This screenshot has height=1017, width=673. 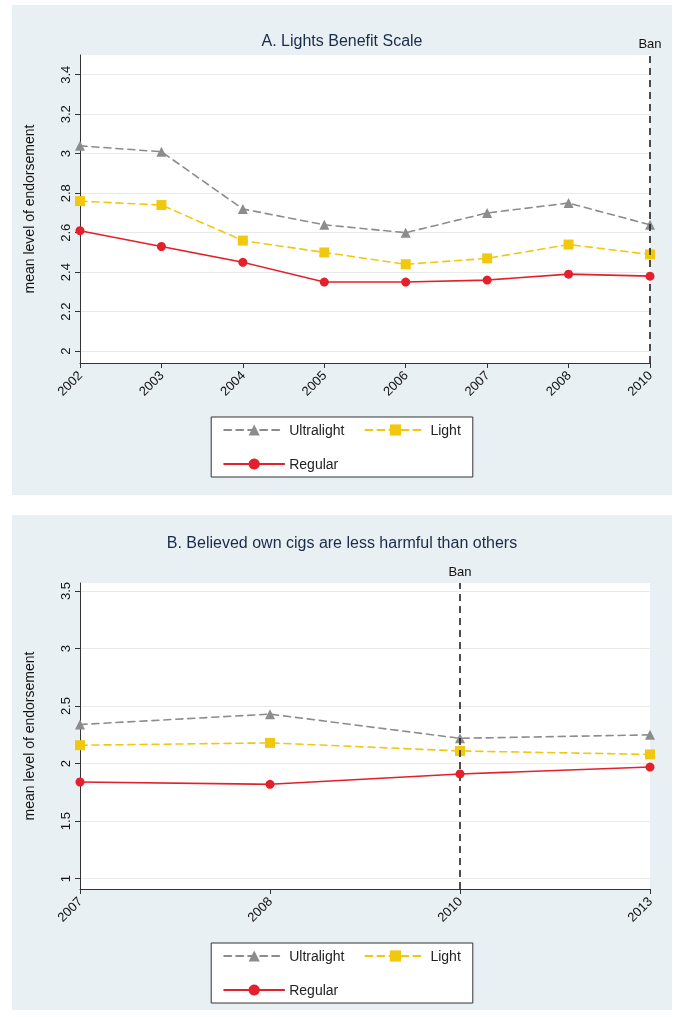 What do you see at coordinates (65, 821) in the screenshot?
I see `y-tick-label: 1.5` at bounding box center [65, 821].